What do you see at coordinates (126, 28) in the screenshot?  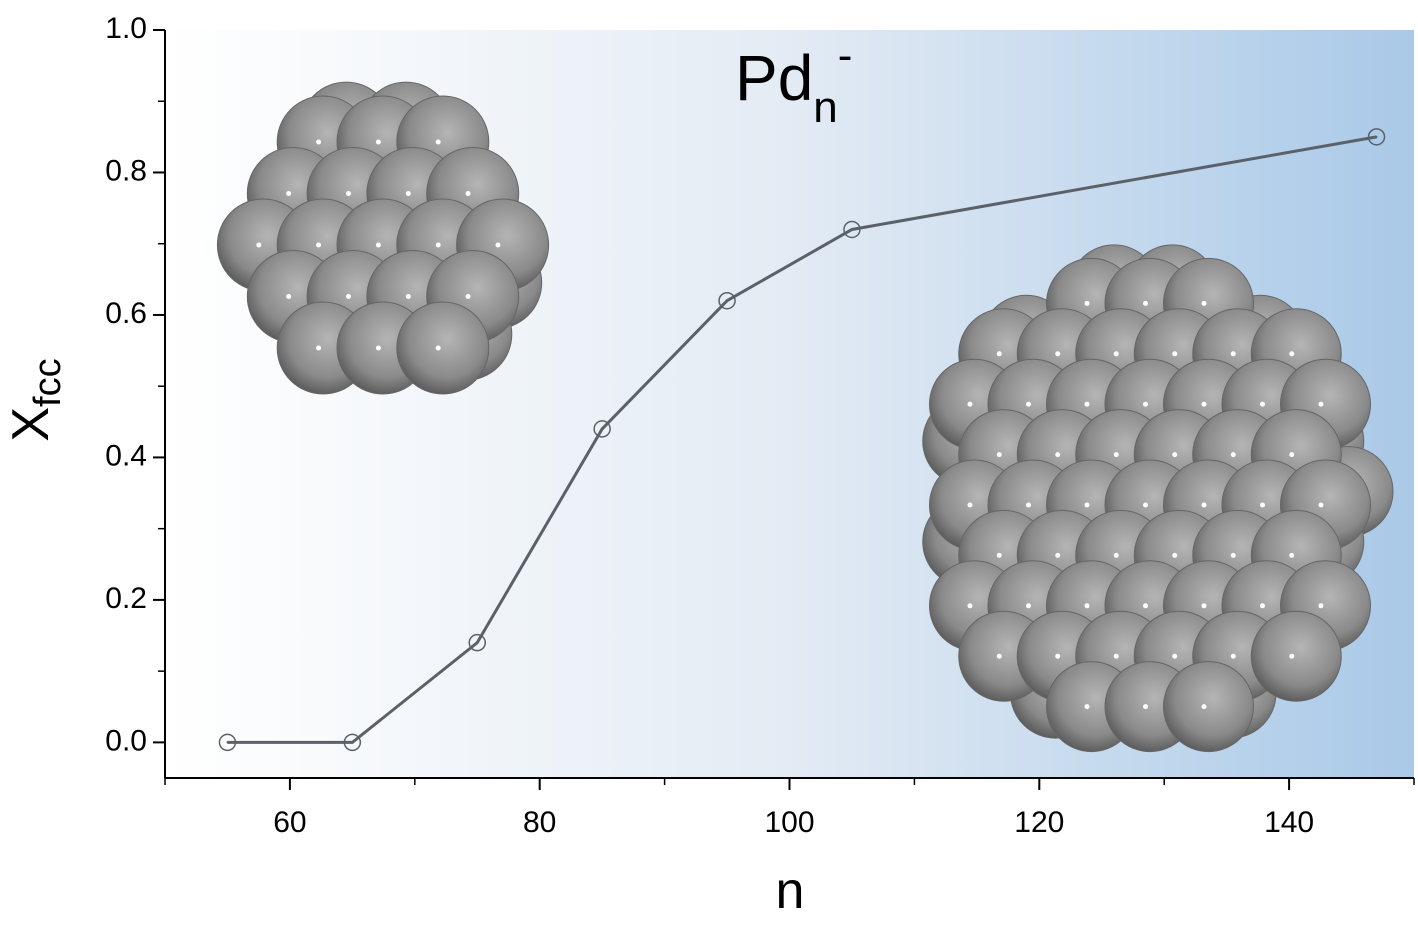 I see `y-tick-label: 1.0` at bounding box center [126, 28].